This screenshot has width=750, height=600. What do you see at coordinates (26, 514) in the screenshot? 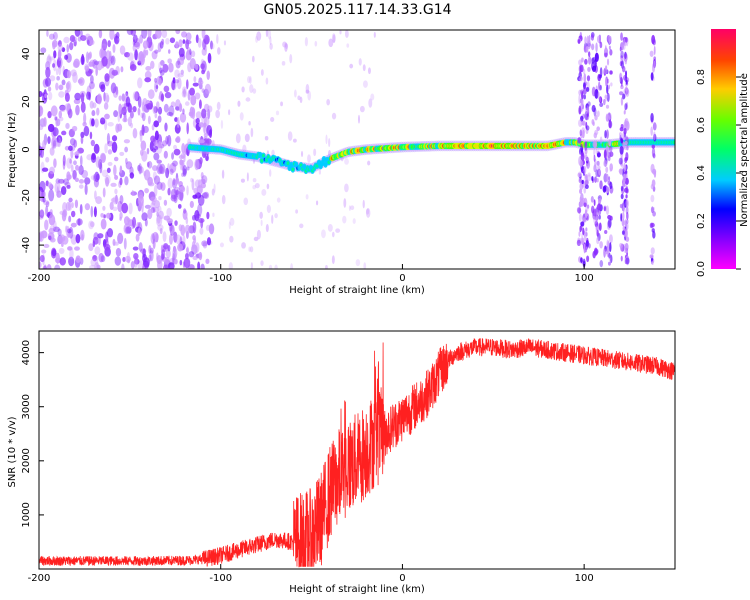
I see `snr-y-tick-label: 1000` at bounding box center [26, 514].